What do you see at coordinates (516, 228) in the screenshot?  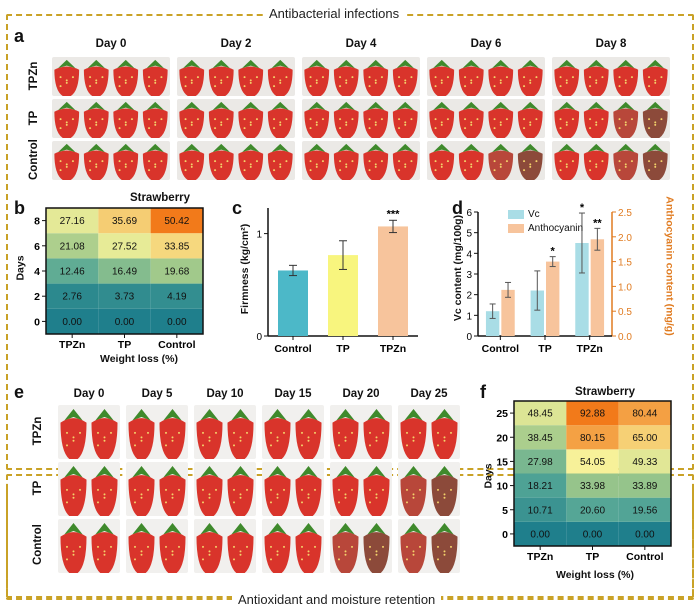 I see `legend-swatch-anthocyanin` at bounding box center [516, 228].